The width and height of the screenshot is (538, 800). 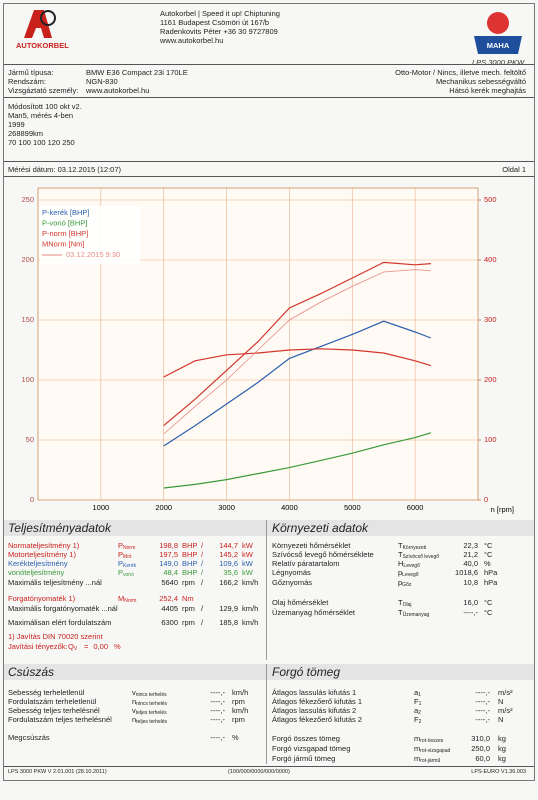 I want to click on row-value: 252,4, so click(x=168, y=598).